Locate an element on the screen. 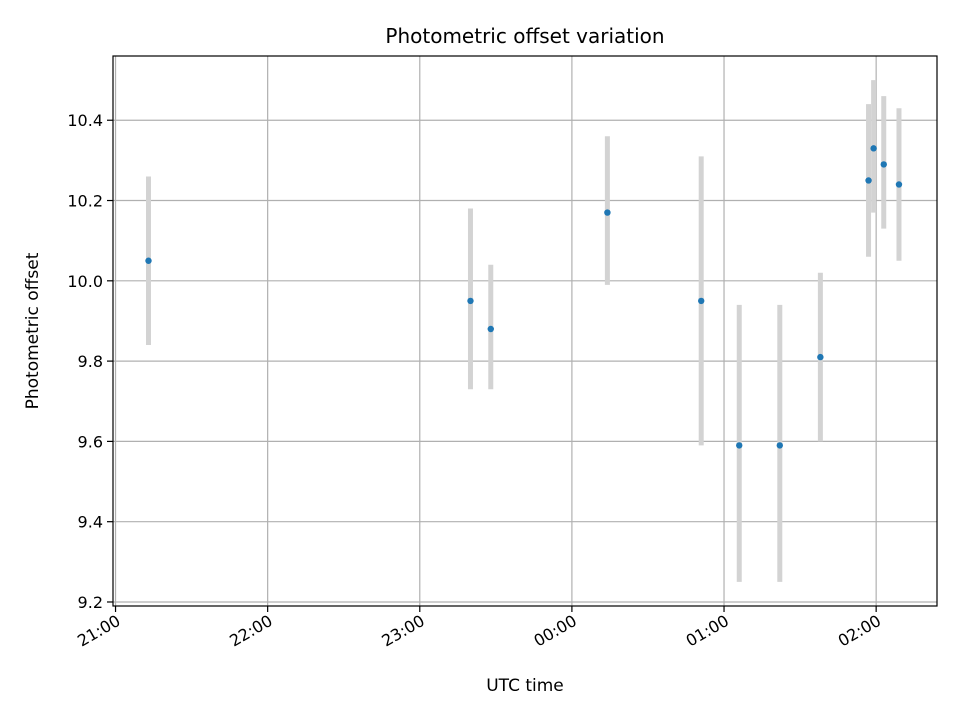 This screenshot has width=960, height=720. x-tick-label: 21:00 is located at coordinates (98, 631).